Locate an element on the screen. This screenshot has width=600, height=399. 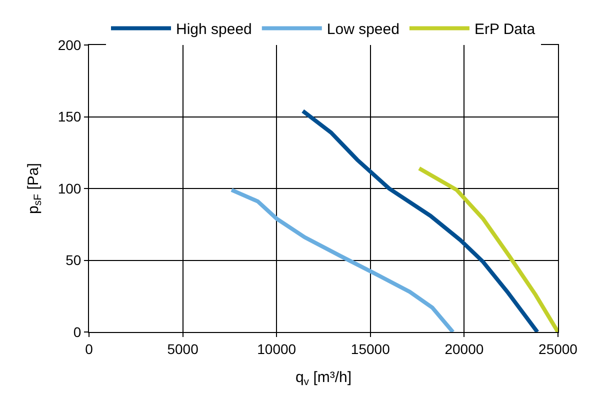
legend-label: ErP Data is located at coordinates (505, 29).